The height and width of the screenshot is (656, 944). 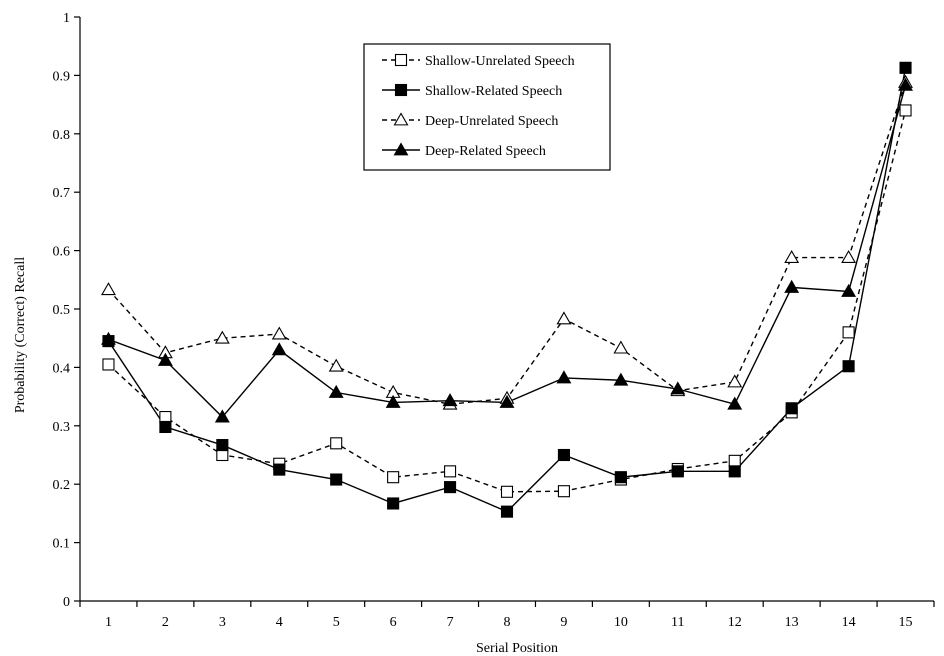 I want to click on x-tick-label: 10, so click(x=621, y=622).